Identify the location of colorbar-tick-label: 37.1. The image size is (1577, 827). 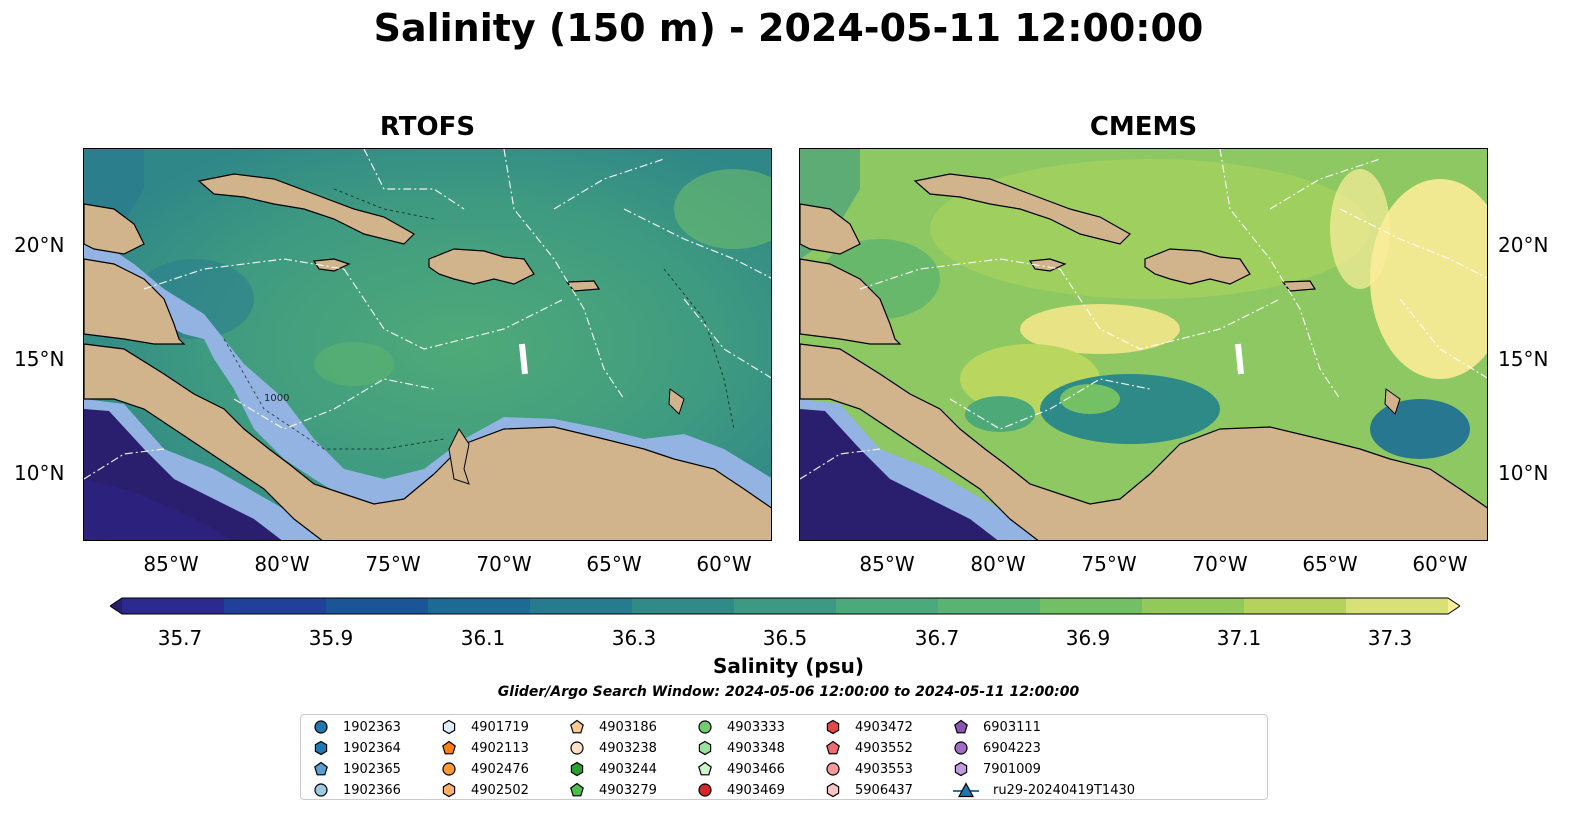
(1239, 638).